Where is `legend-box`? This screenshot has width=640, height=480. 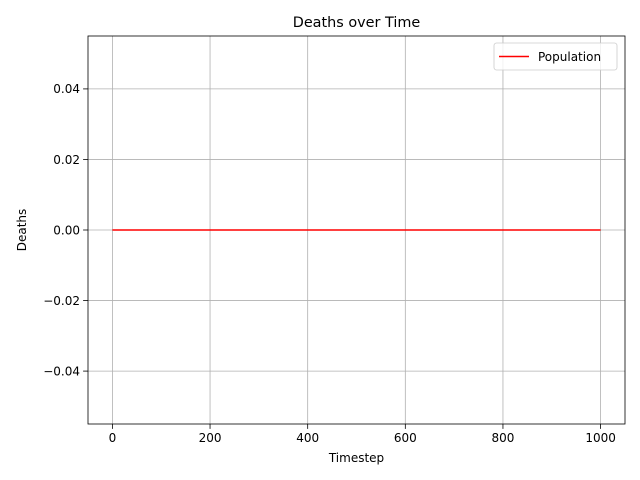
legend-box is located at coordinates (555, 56).